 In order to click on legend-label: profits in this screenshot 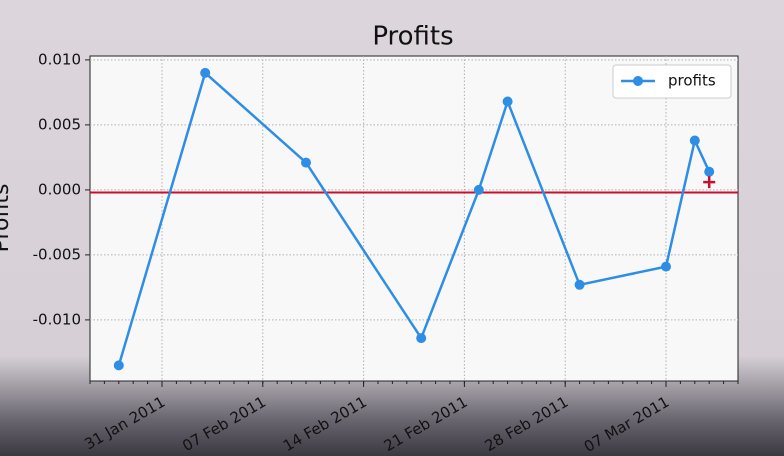, I will do `click(692, 81)`.